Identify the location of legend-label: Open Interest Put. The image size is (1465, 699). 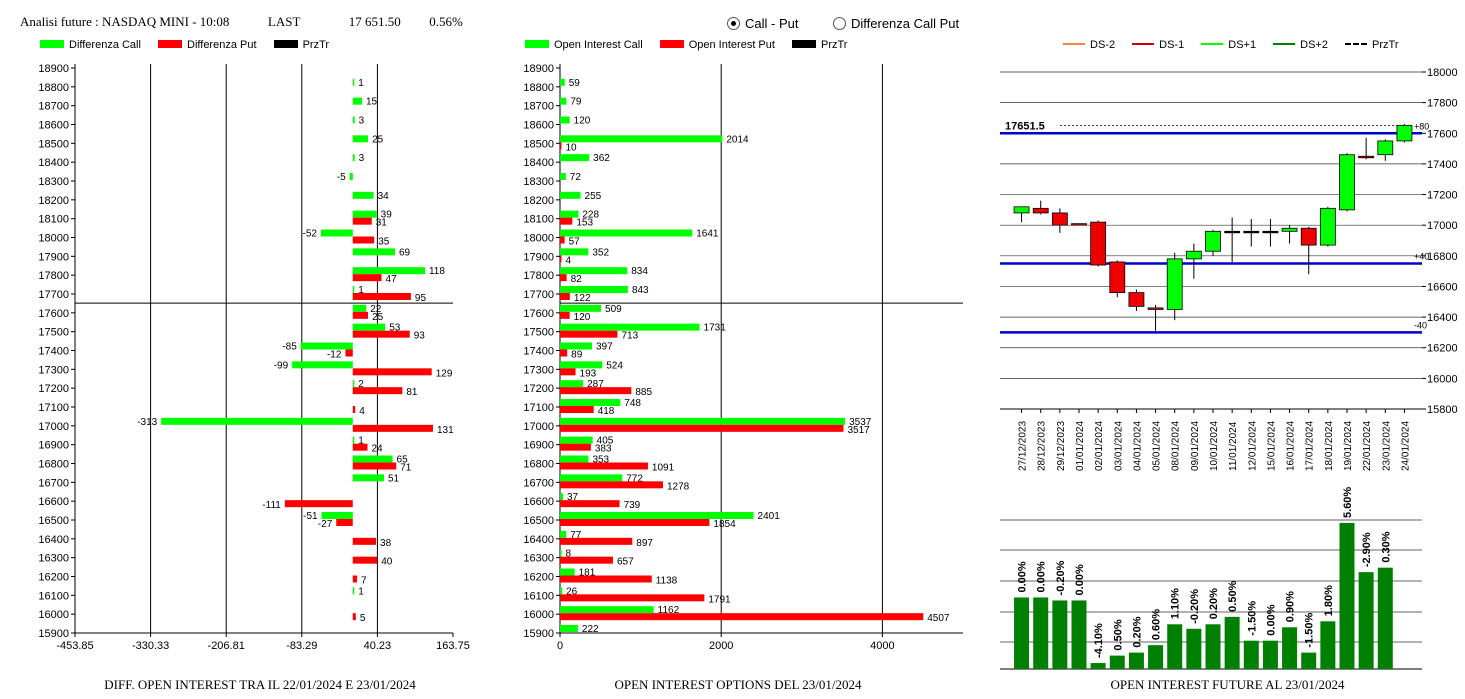
(731, 45).